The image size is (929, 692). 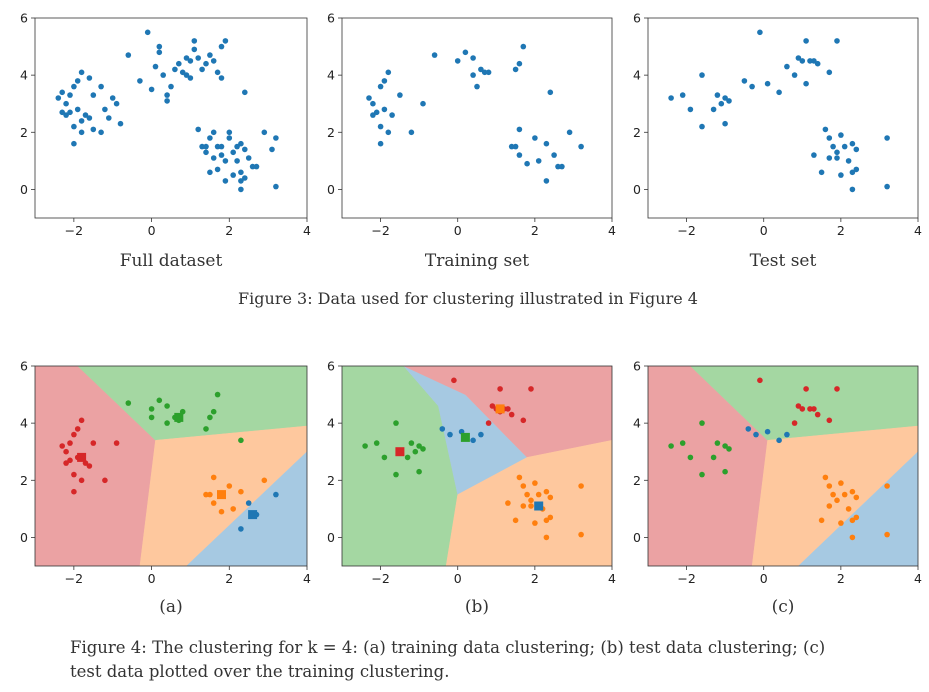 I want to click on panel-caption: (c), so click(x=783, y=607).